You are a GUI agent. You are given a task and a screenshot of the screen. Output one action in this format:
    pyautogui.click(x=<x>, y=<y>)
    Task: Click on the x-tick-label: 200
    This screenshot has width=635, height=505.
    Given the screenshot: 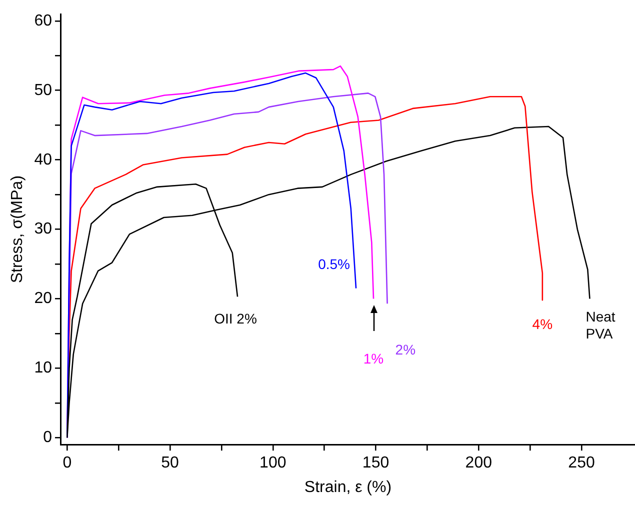 What is the action you would take?
    pyautogui.click(x=478, y=463)
    